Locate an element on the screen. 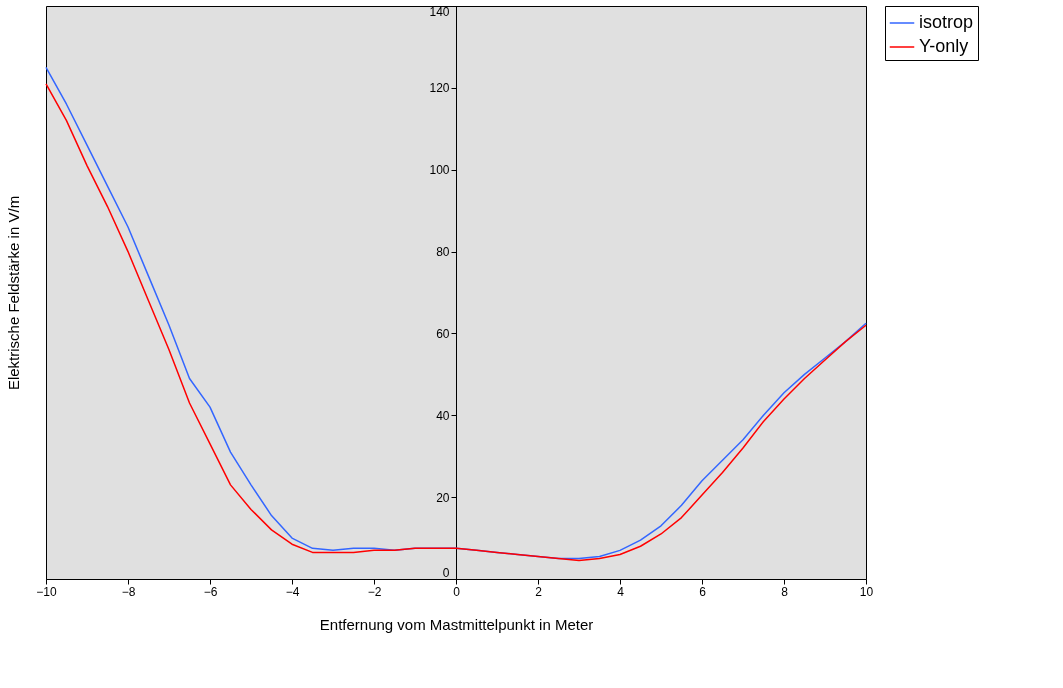  x-tick-label: 8 is located at coordinates (785, 591).